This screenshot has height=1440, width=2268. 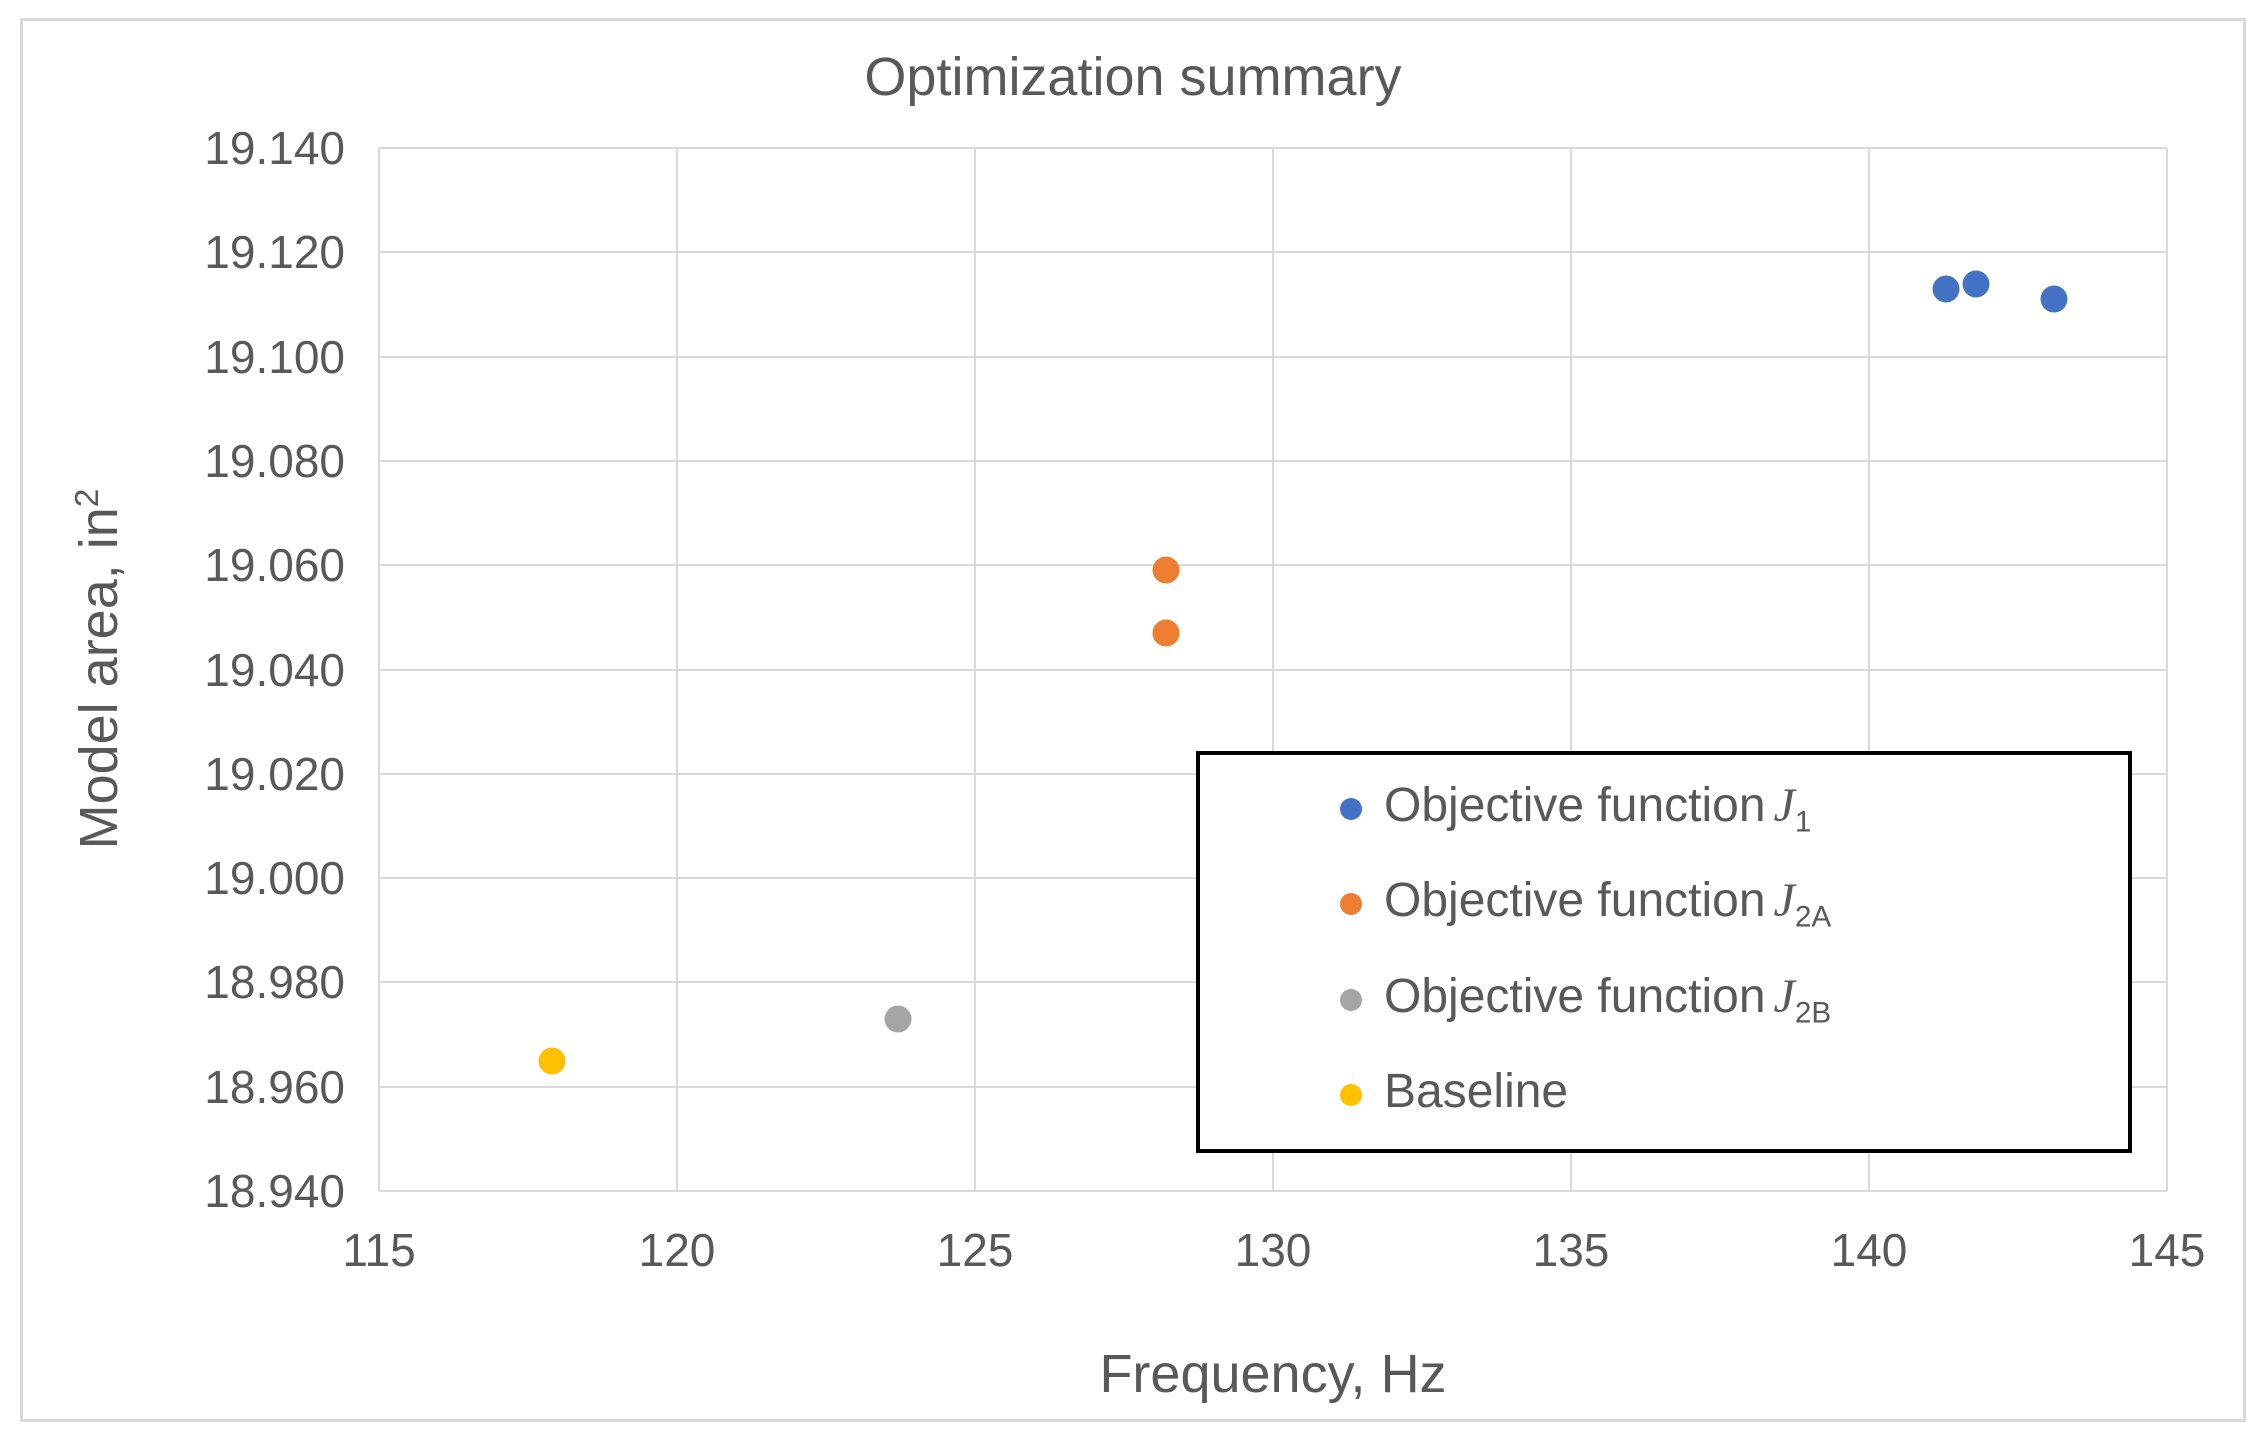 What do you see at coordinates (274, 356) in the screenshot?
I see `y-tick-label: 19.100` at bounding box center [274, 356].